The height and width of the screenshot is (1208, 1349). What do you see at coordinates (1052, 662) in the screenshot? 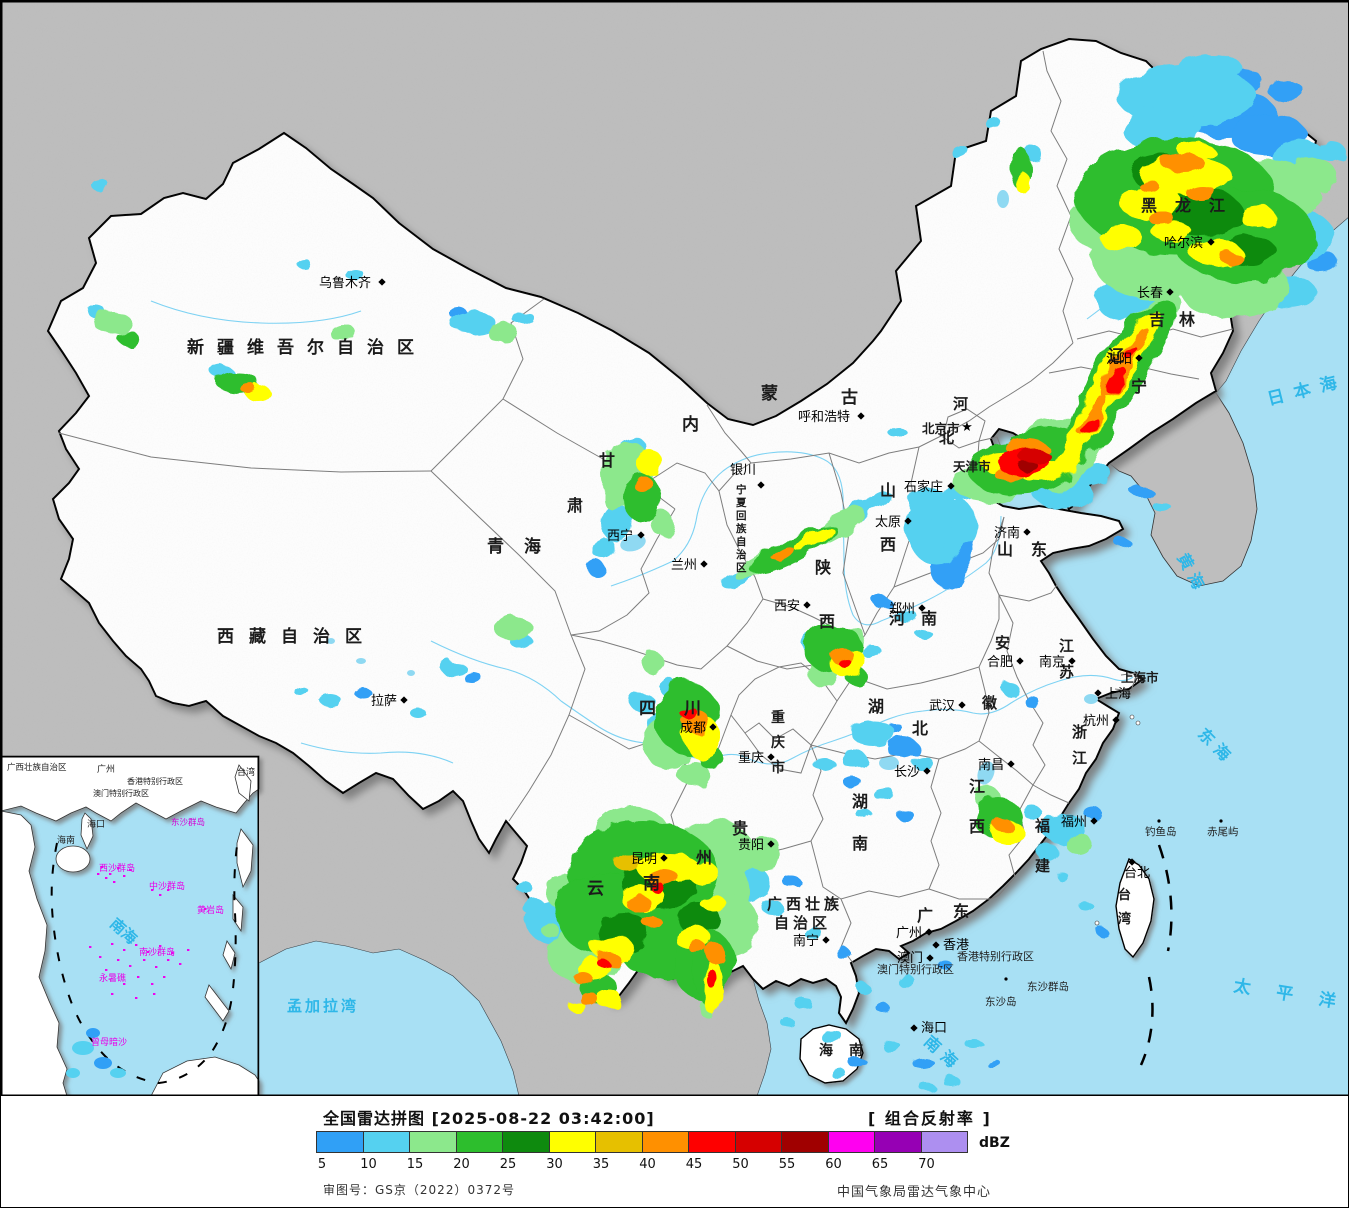
I see `city-label: 南京` at bounding box center [1052, 662].